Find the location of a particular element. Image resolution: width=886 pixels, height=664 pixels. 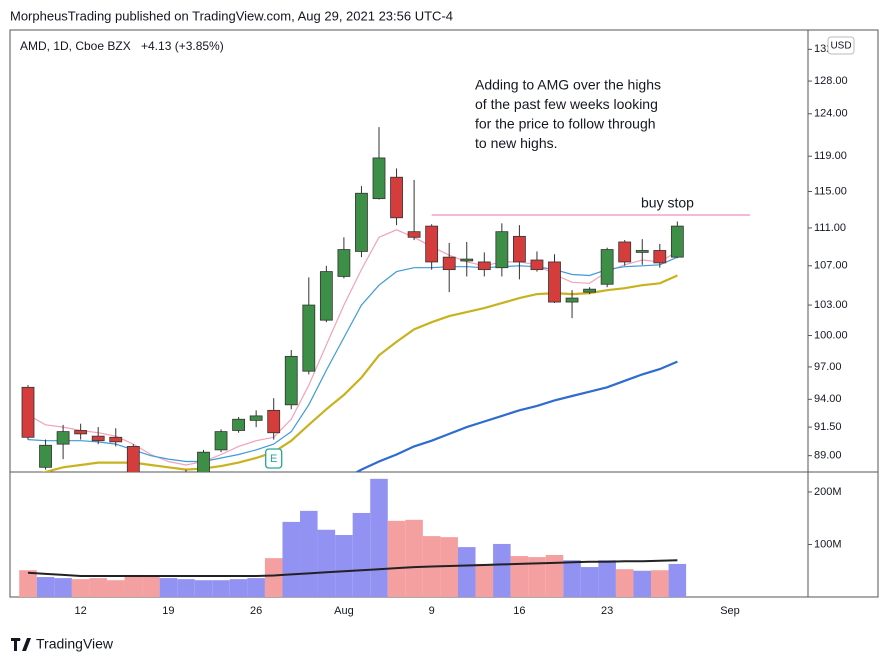

y-tick-label: 107.00 is located at coordinates (831, 266).